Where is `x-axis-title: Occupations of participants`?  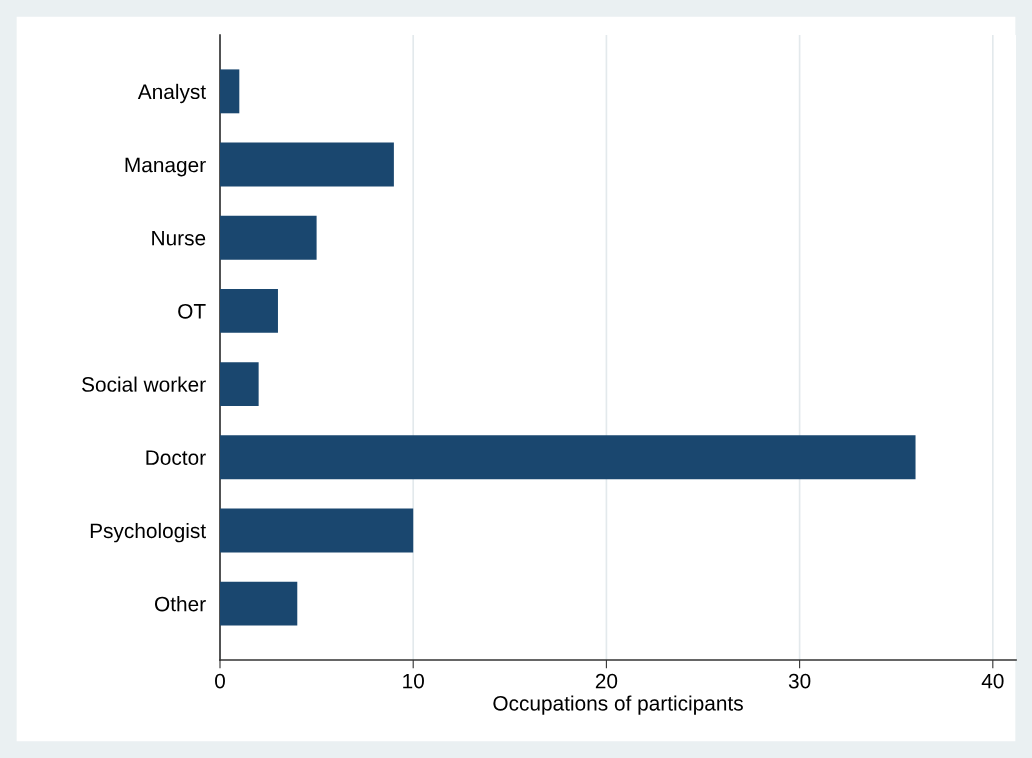
x-axis-title: Occupations of participants is located at coordinates (618, 705).